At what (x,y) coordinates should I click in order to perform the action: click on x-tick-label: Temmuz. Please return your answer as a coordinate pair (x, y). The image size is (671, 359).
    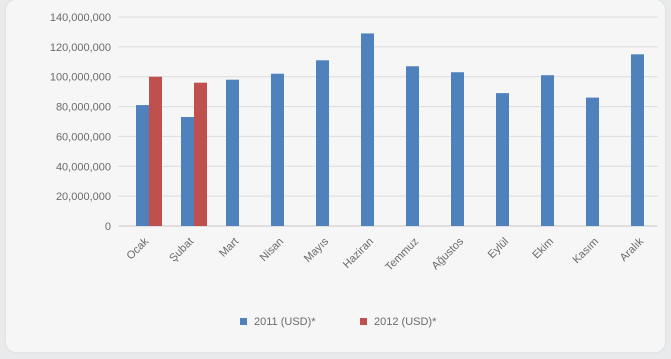
    Looking at the image, I should click on (402, 255).